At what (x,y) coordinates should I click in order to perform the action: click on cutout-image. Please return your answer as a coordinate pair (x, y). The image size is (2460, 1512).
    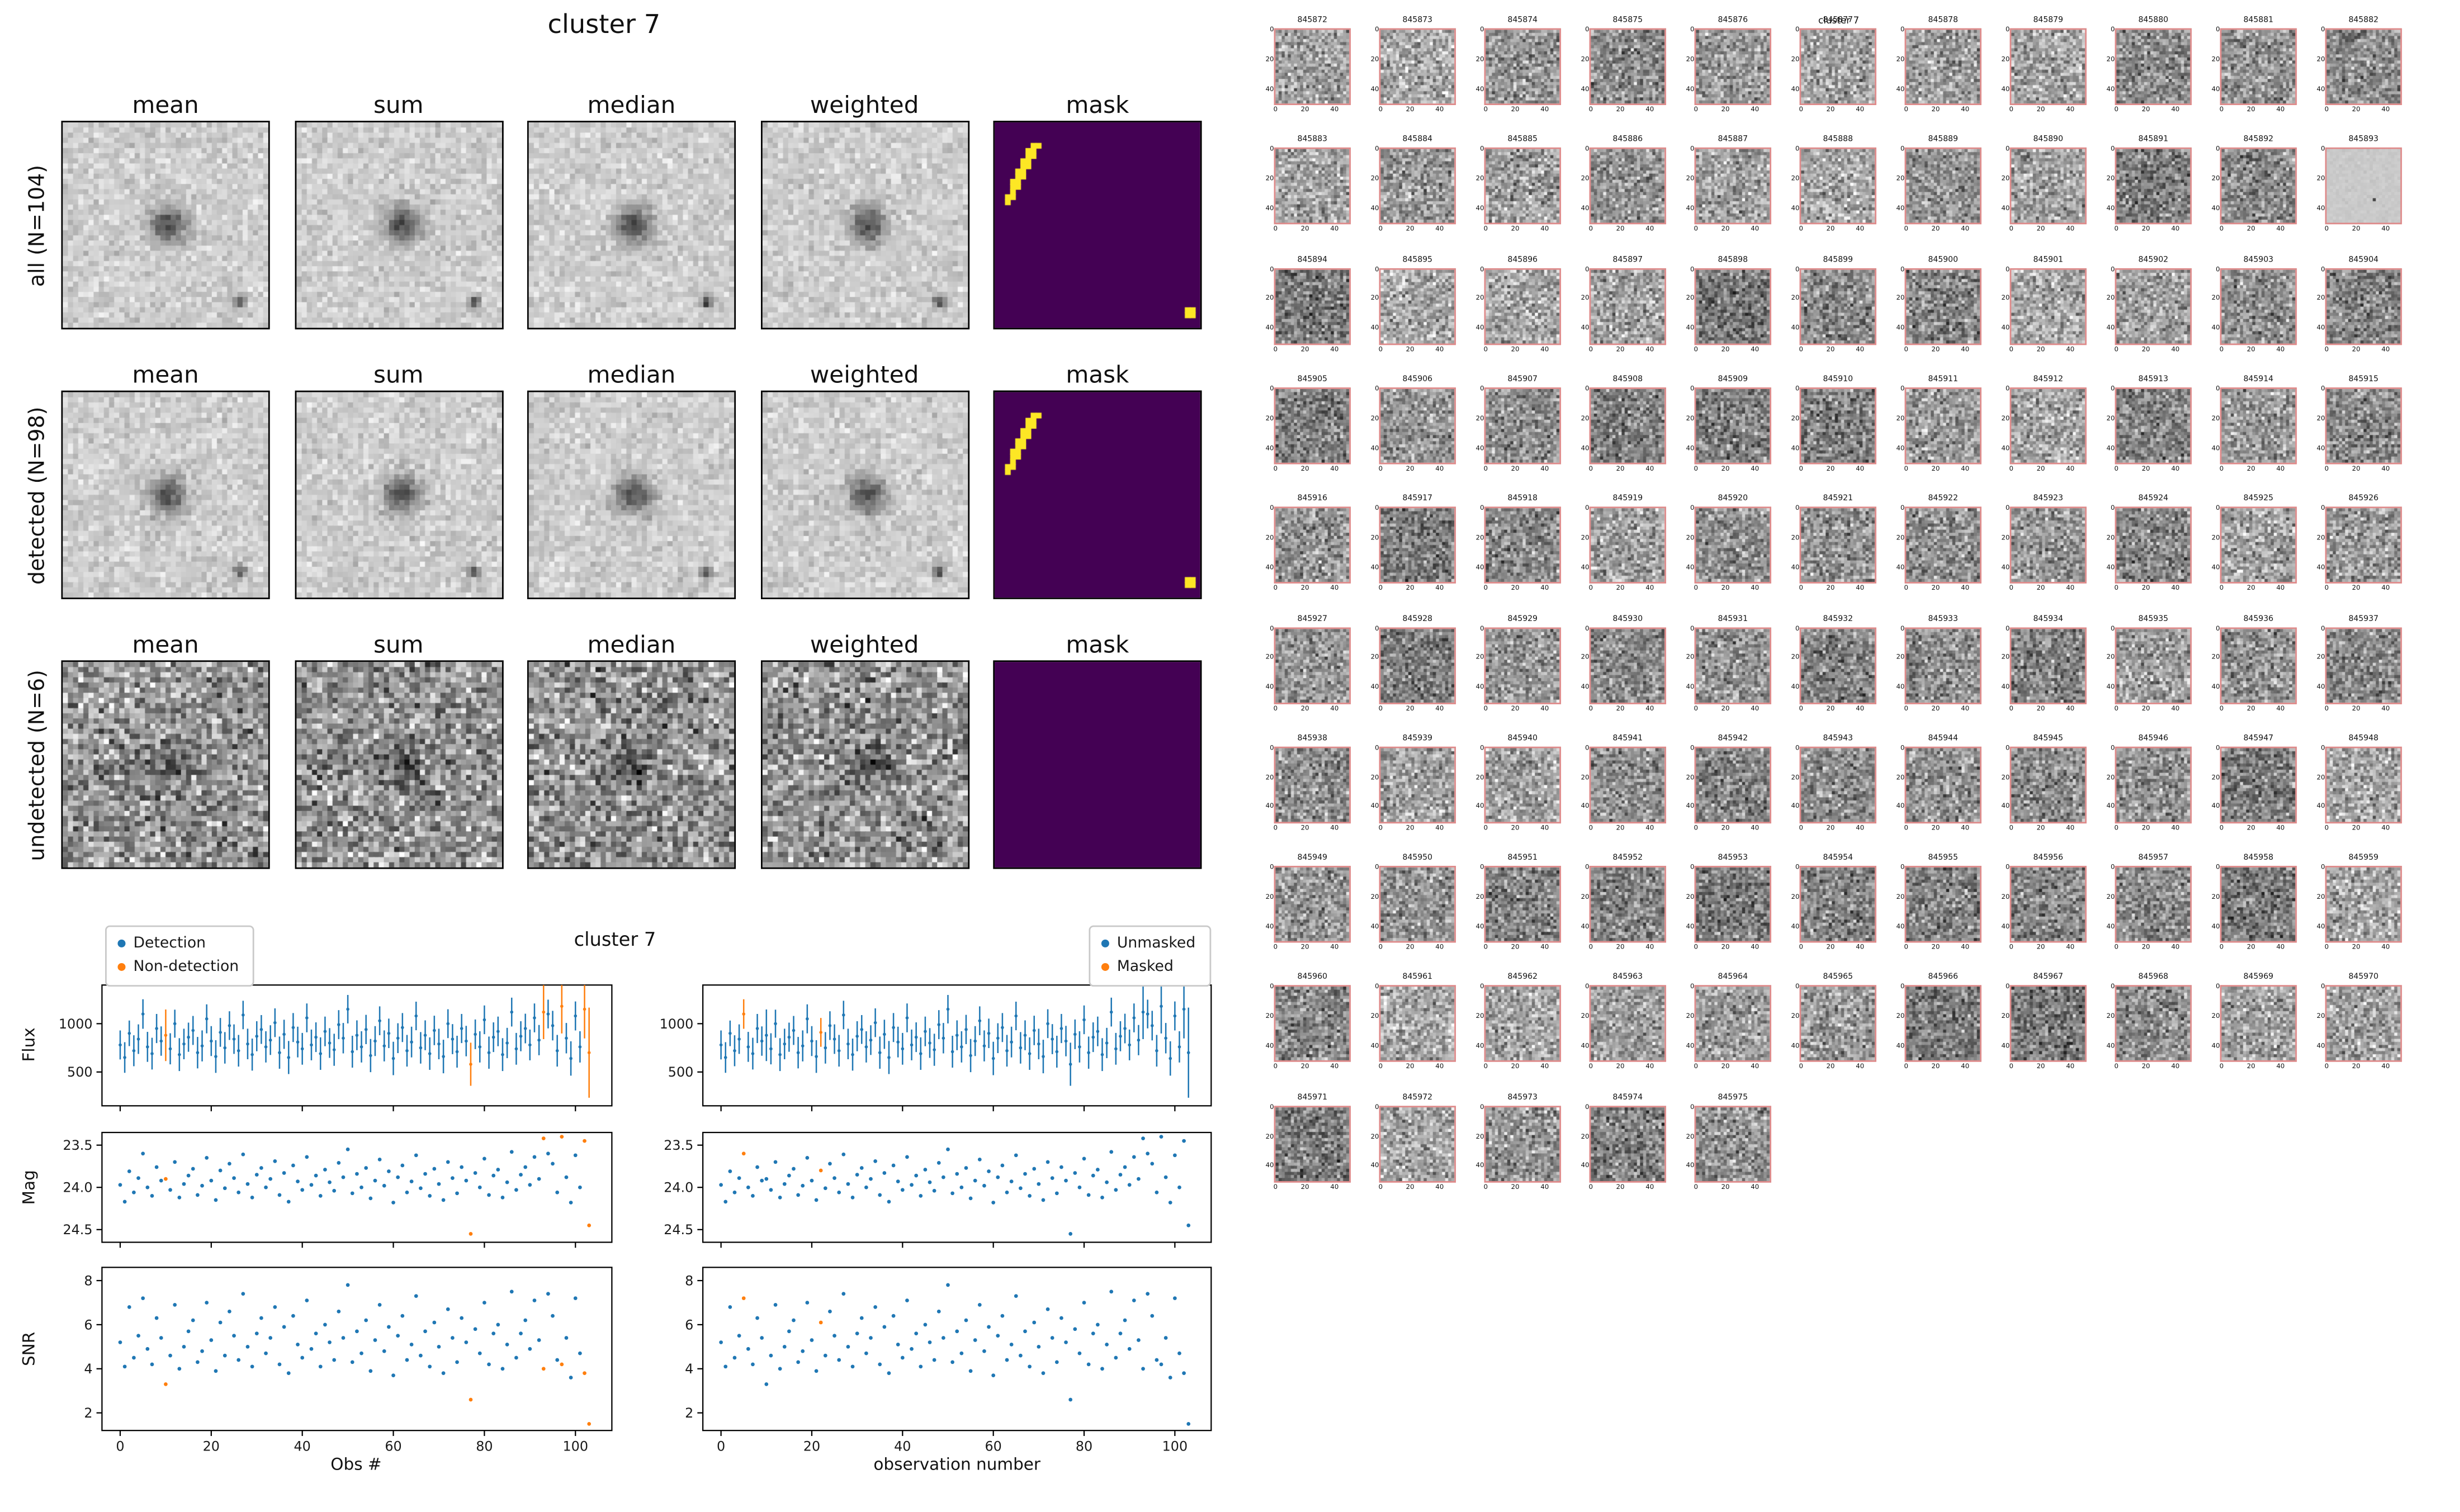
    Looking at the image, I should click on (1523, 425).